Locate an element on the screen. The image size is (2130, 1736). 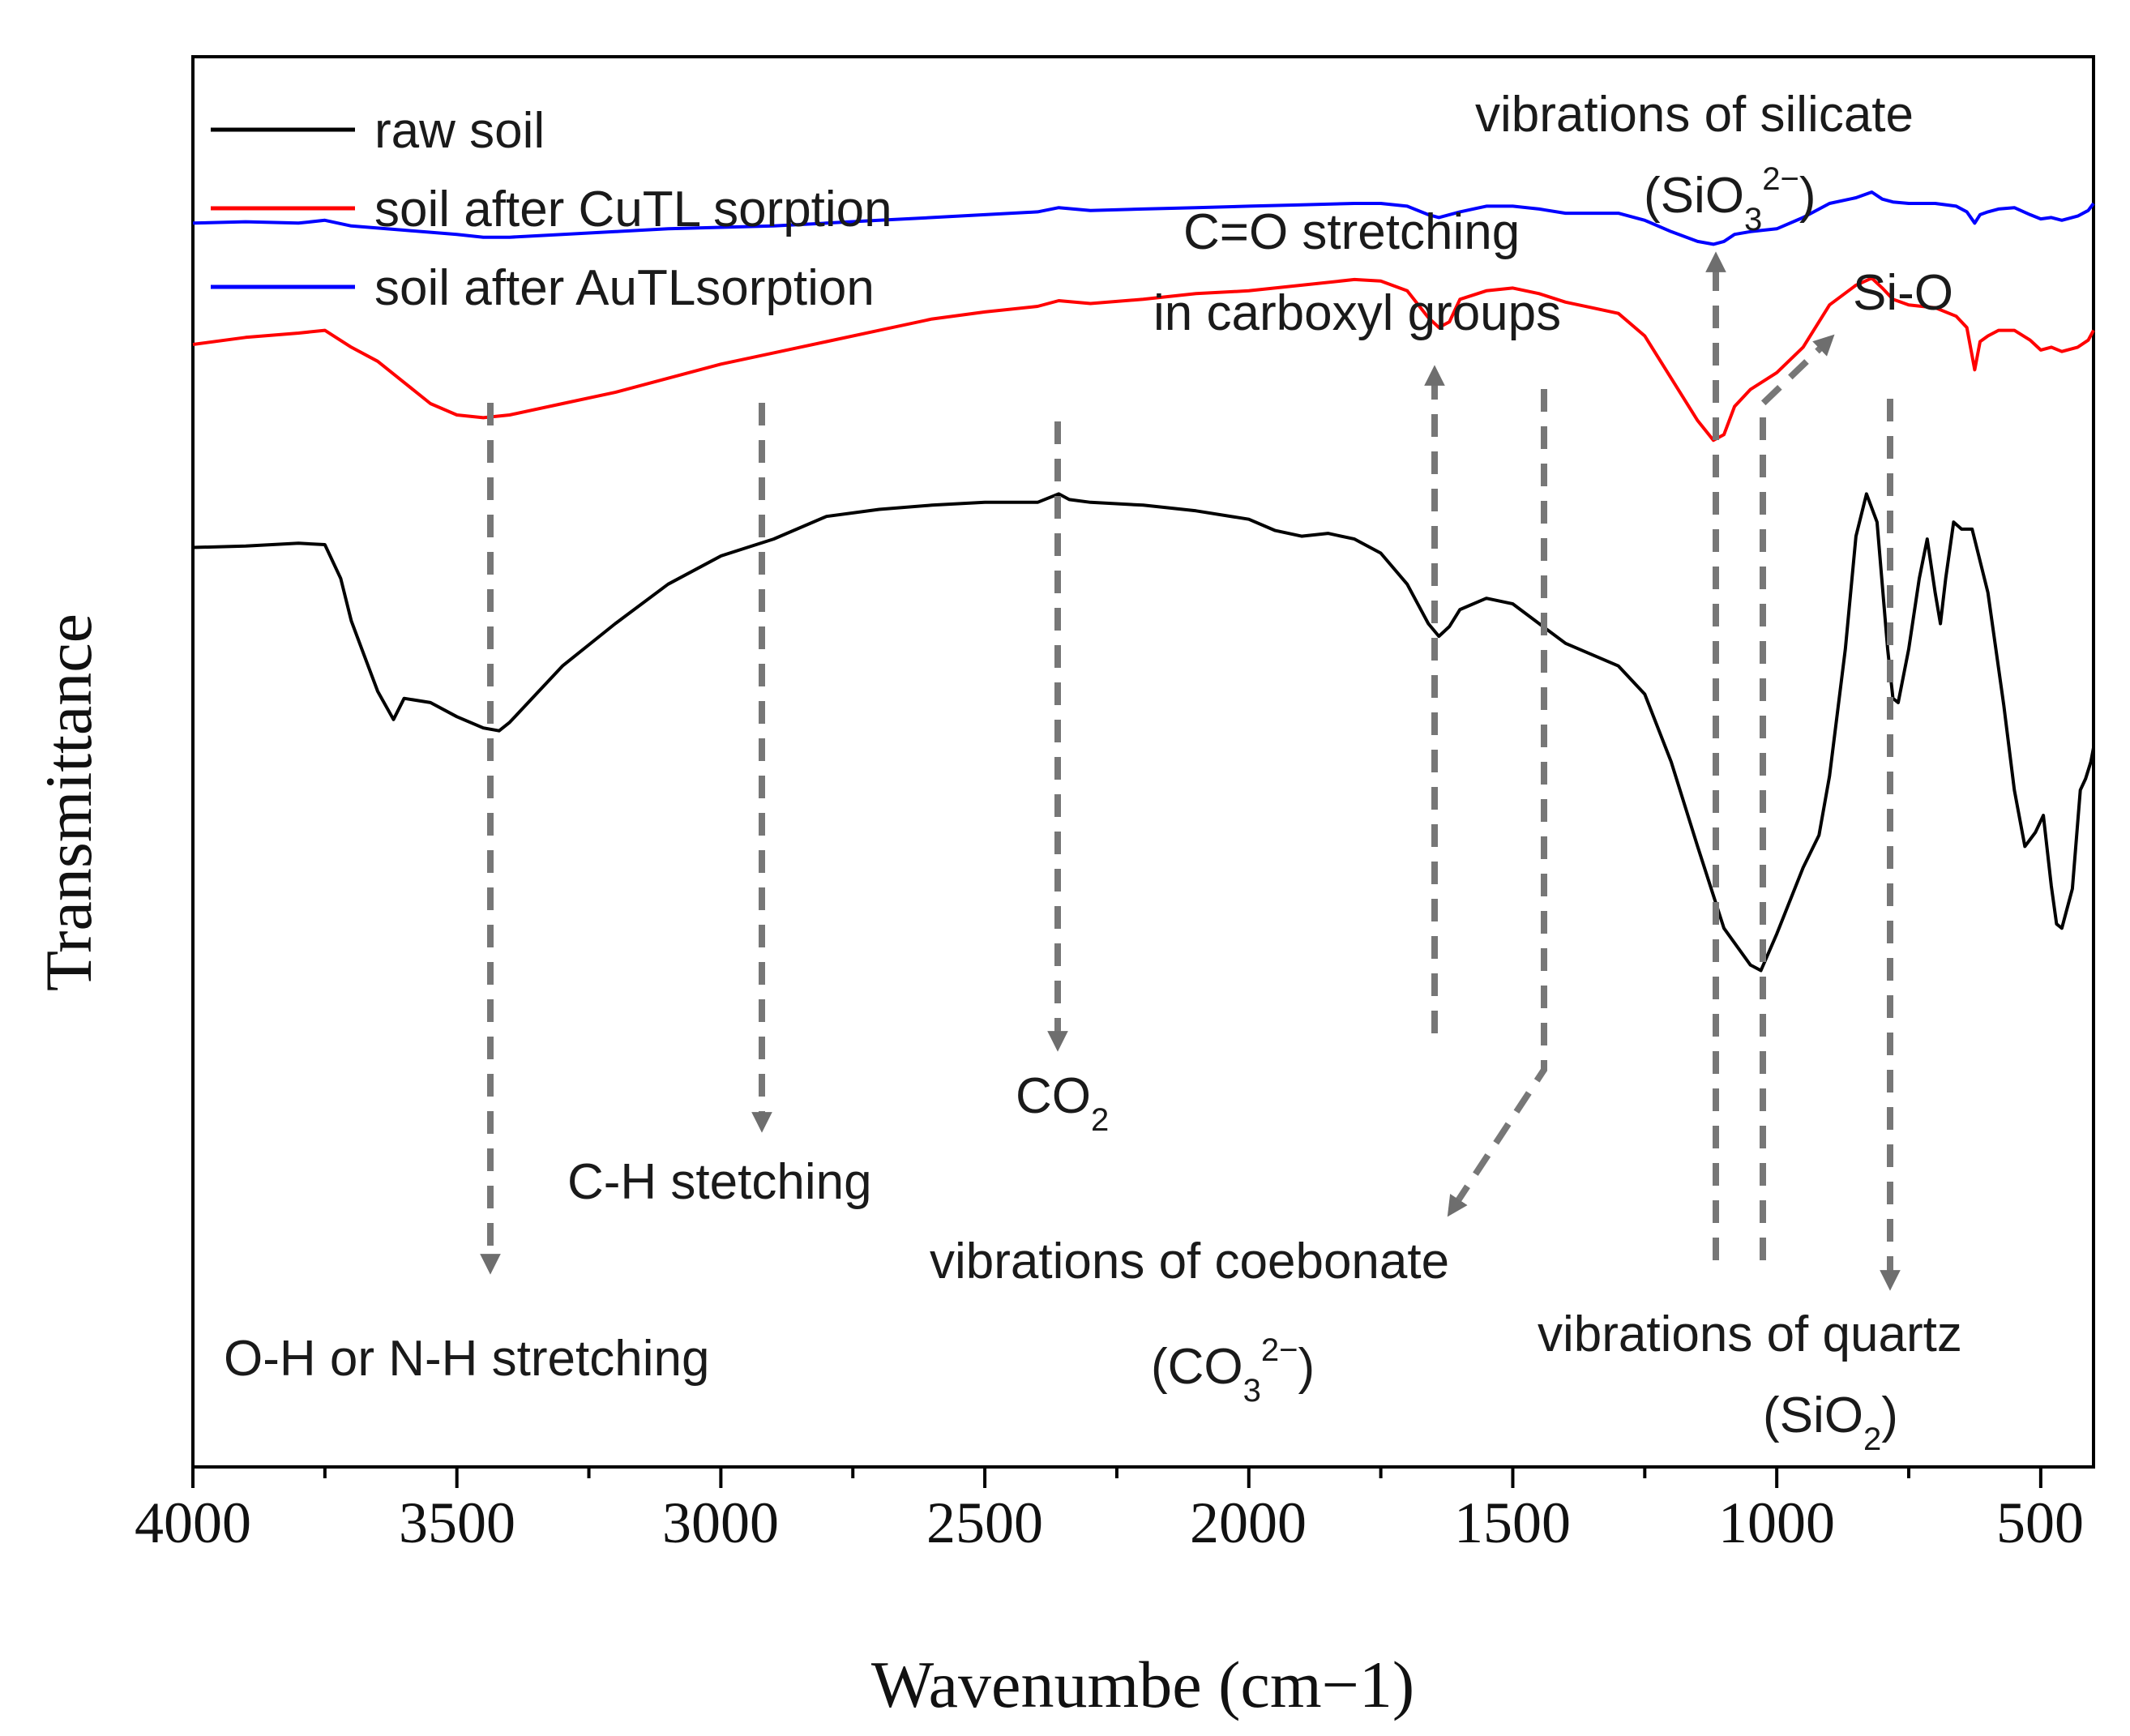
x-tick-label: 1500 is located at coordinates (1512, 1522).